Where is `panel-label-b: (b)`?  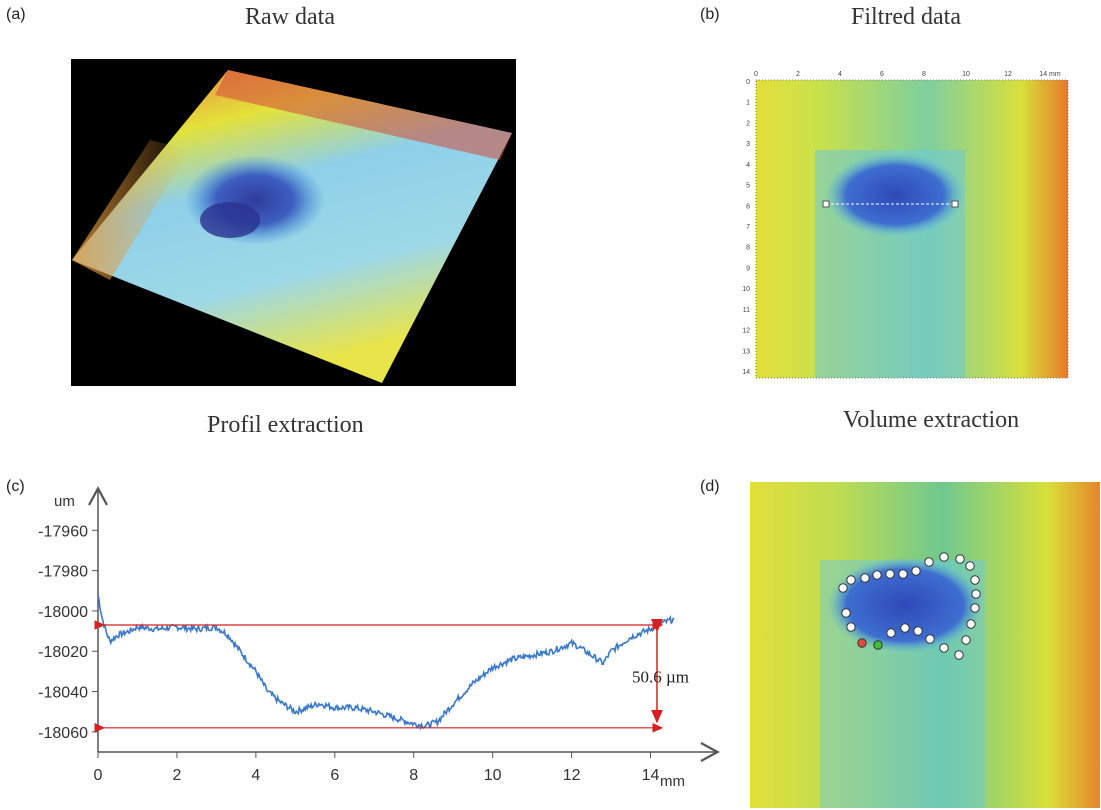 panel-label-b: (b) is located at coordinates (710, 14).